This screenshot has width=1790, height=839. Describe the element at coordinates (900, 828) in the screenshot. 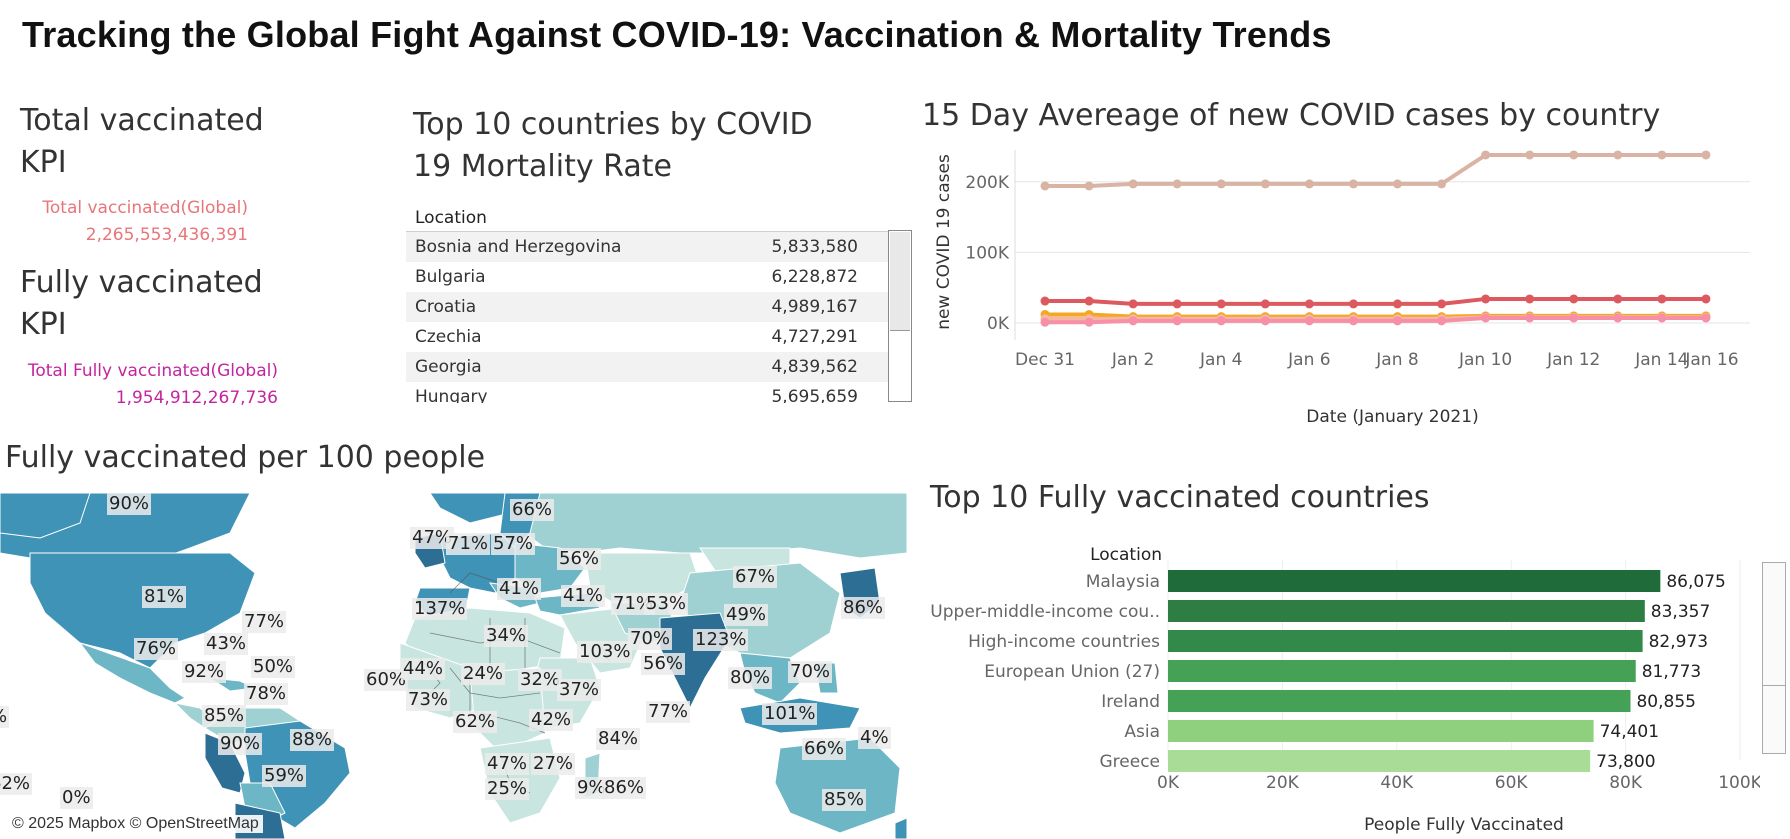

I see `region-new-zealand` at that location.